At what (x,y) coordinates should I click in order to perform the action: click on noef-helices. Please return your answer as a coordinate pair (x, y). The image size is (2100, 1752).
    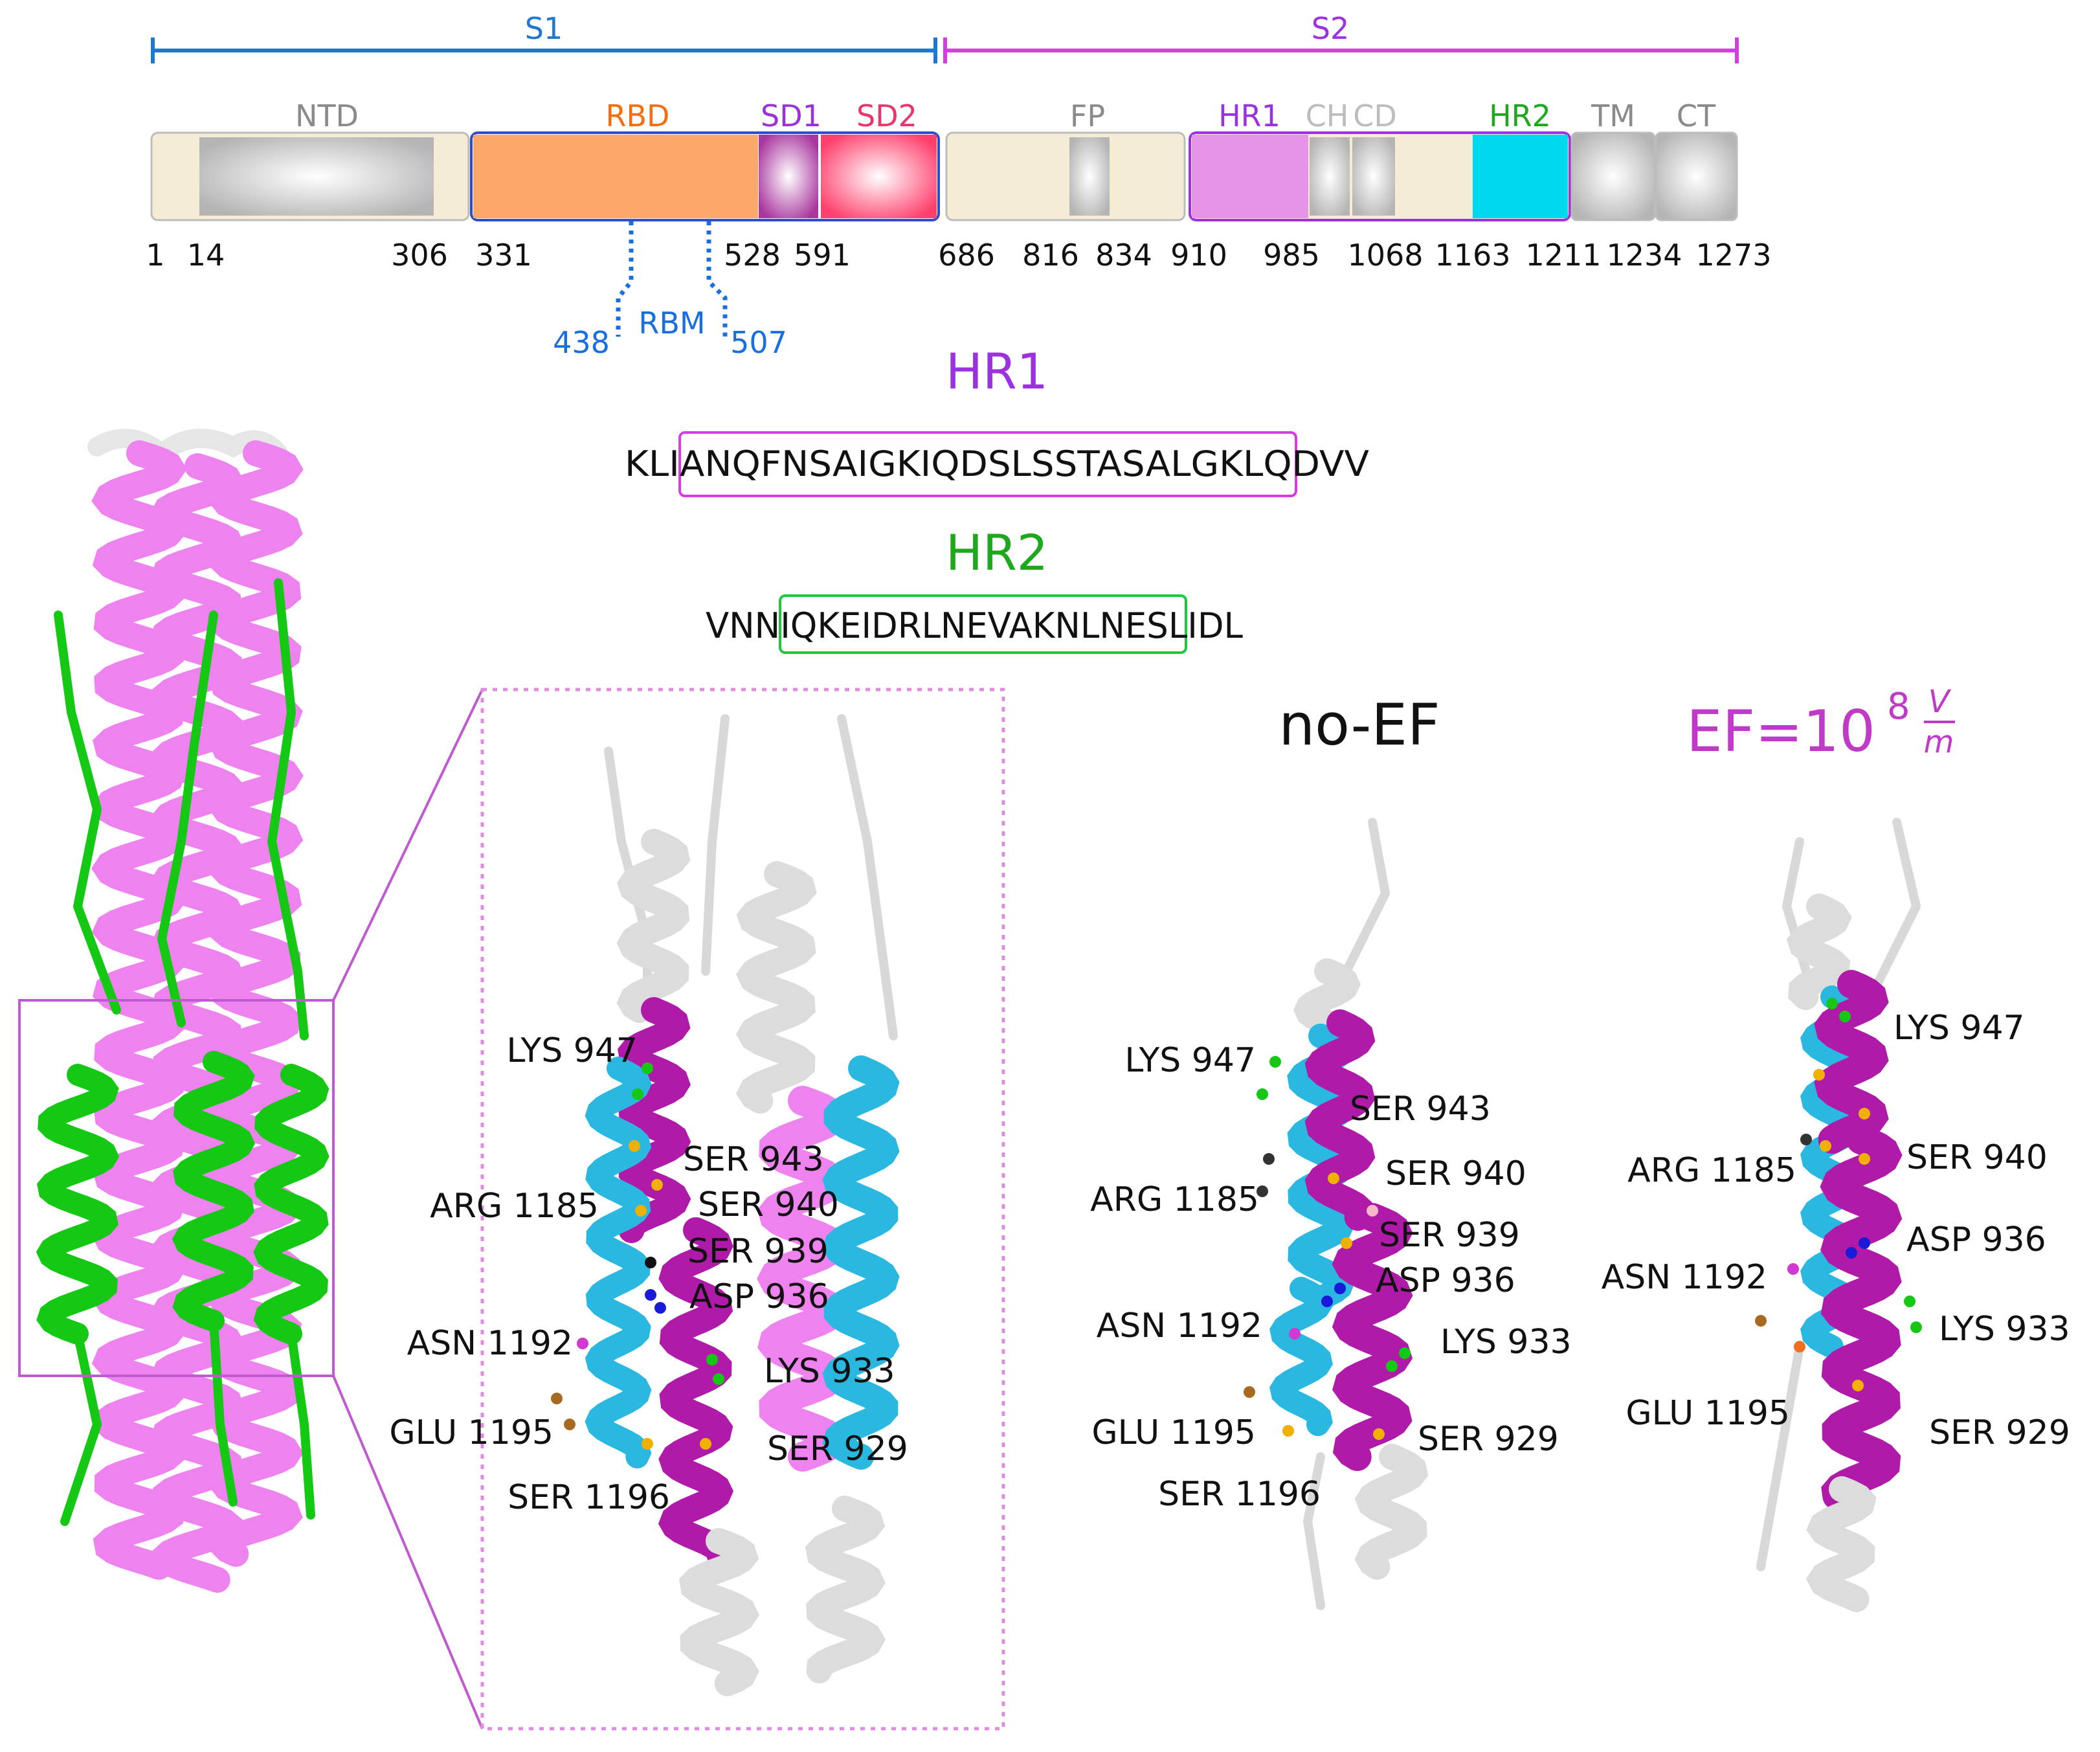
    Looking at the image, I should click on (1336, 1214).